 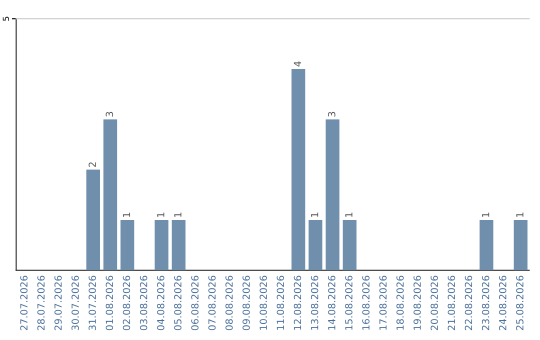 What do you see at coordinates (452, 303) in the screenshot?
I see `x-tick-label: 21.08.2026` at bounding box center [452, 303].